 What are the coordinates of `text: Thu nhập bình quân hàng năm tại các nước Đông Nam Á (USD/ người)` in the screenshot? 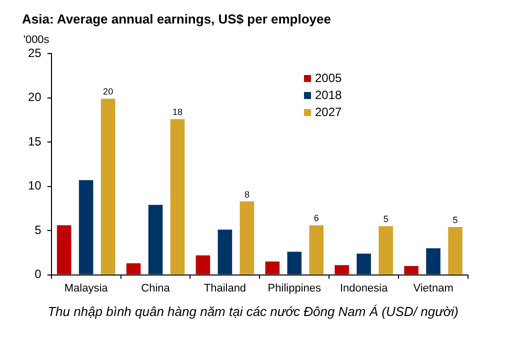 It's located at (253, 311).